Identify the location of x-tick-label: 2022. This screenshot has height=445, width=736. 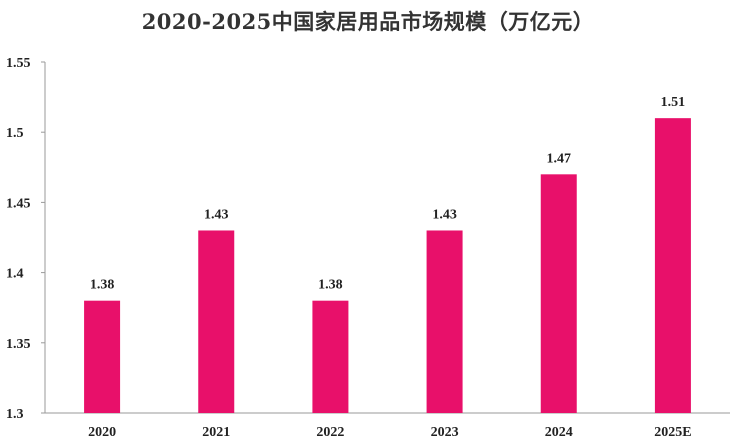
(330, 432).